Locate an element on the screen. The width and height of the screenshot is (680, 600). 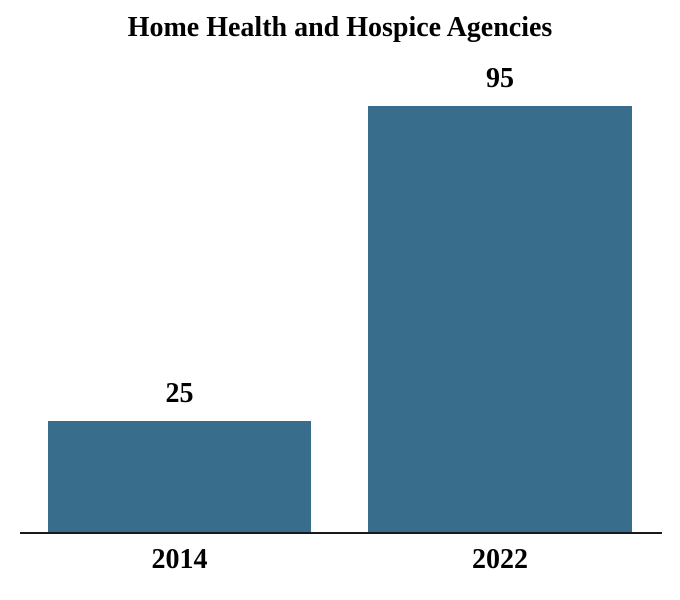
chart-title: Home Health and Hospice Agencies is located at coordinates (340, 27).